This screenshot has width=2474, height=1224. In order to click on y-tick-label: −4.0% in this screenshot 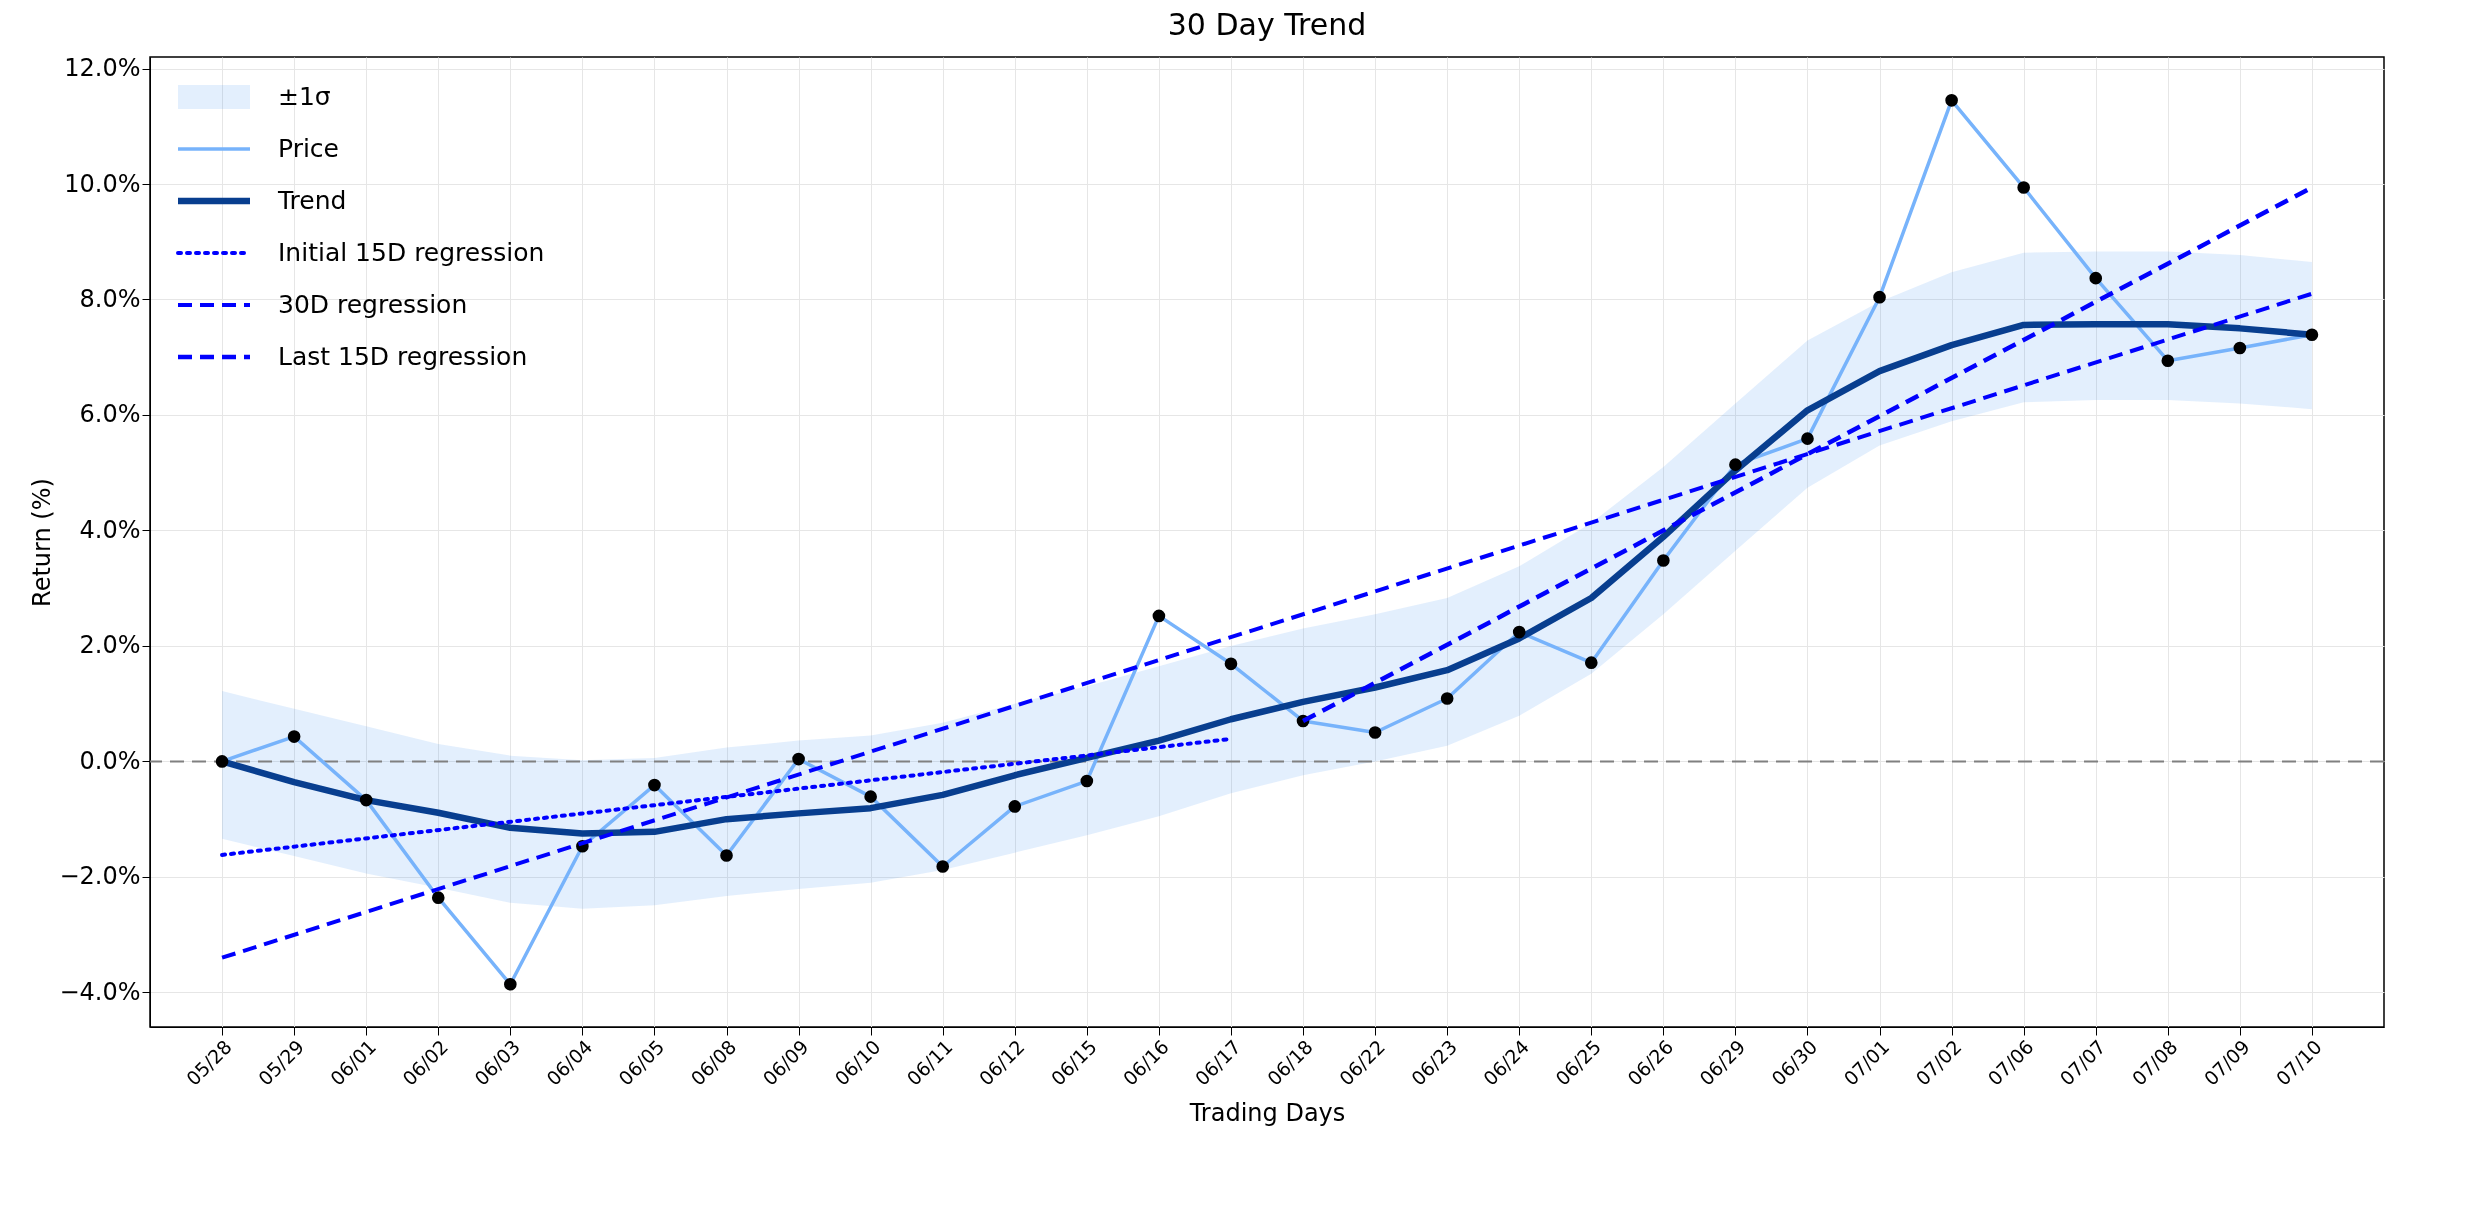, I will do `click(100, 991)`.